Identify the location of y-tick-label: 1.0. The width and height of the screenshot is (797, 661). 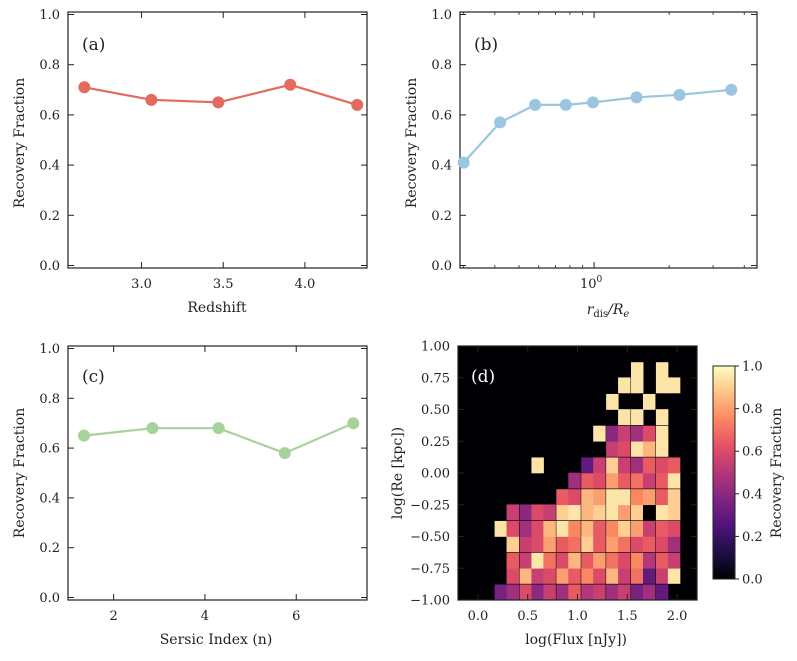
(49, 349).